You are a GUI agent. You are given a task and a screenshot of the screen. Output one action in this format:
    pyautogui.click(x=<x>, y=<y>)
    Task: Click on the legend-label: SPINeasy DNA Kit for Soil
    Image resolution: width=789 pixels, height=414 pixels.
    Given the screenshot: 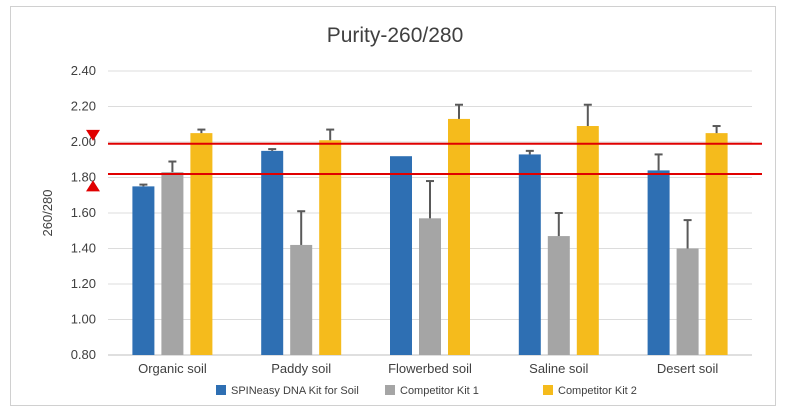 What is the action you would take?
    pyautogui.click(x=295, y=391)
    